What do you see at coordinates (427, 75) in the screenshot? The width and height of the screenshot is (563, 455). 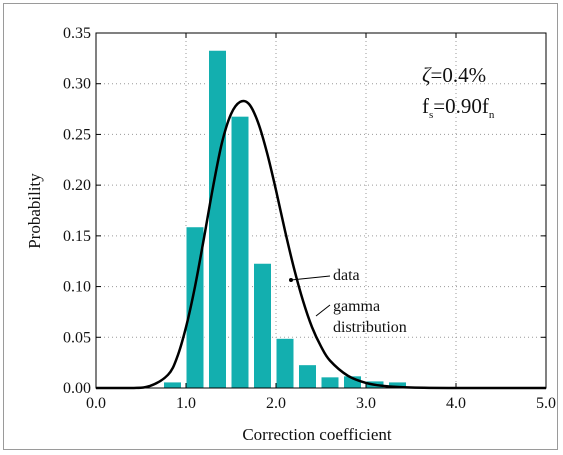 I see `zeta-symbol: ζ` at bounding box center [427, 75].